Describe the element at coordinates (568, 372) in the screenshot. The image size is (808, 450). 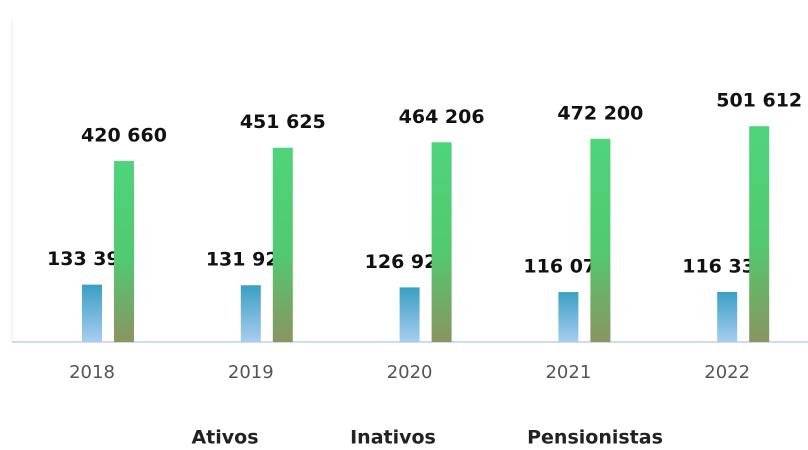
I see `x-tick-label: 2021` at that location.